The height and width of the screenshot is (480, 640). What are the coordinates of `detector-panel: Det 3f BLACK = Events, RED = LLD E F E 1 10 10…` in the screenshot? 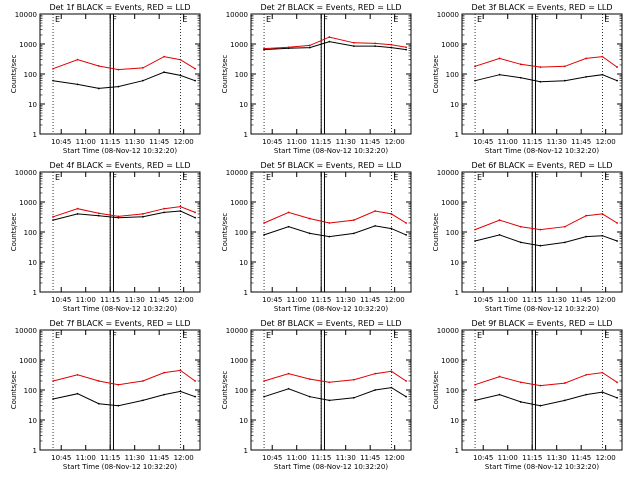 It's located at (527, 79).